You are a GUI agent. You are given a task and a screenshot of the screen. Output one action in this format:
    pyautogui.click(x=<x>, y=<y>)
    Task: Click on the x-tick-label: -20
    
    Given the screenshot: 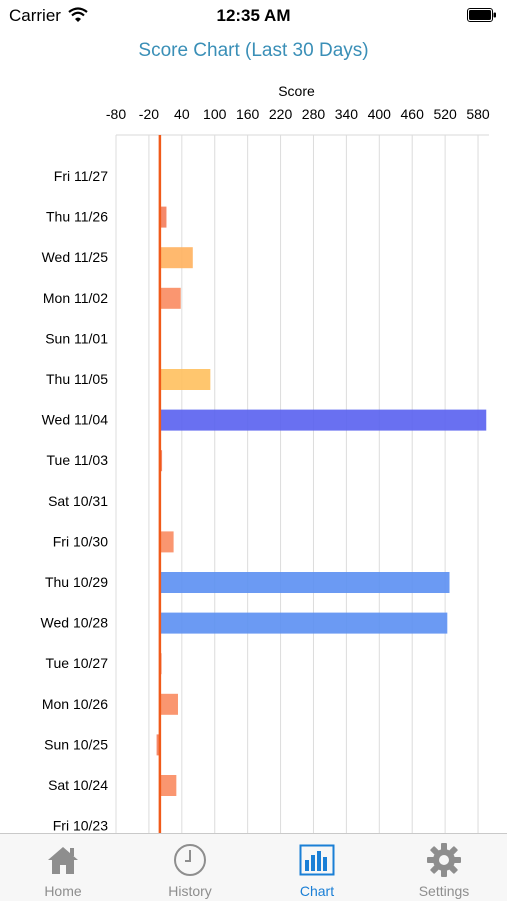 What is the action you would take?
    pyautogui.click(x=149, y=114)
    